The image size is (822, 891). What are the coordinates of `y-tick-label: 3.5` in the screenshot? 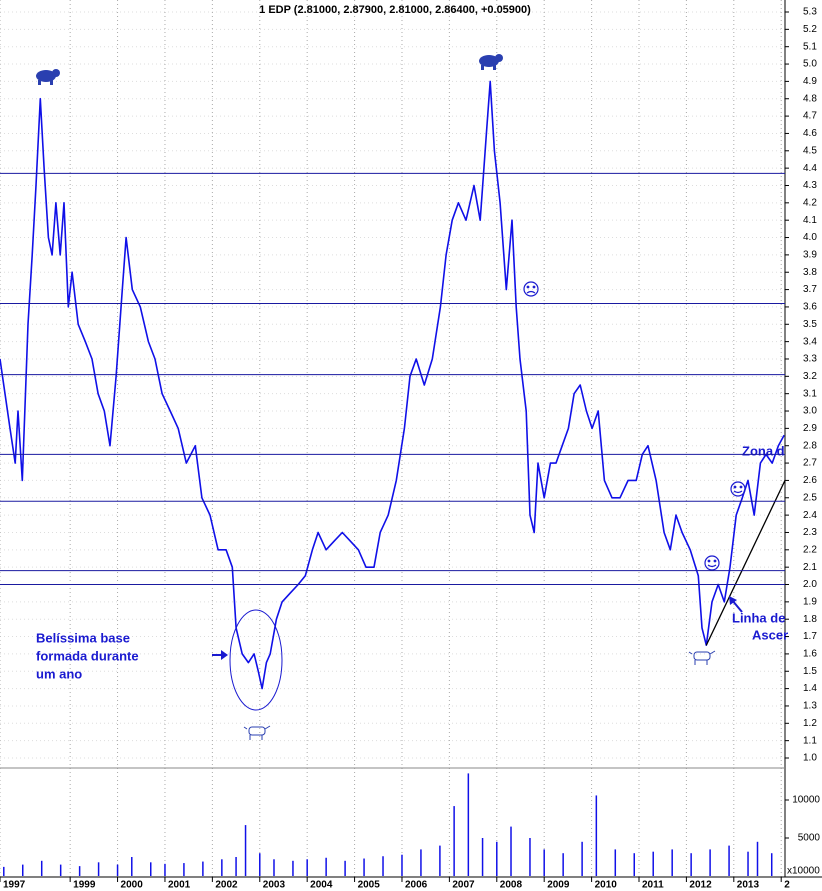 It's located at (810, 324).